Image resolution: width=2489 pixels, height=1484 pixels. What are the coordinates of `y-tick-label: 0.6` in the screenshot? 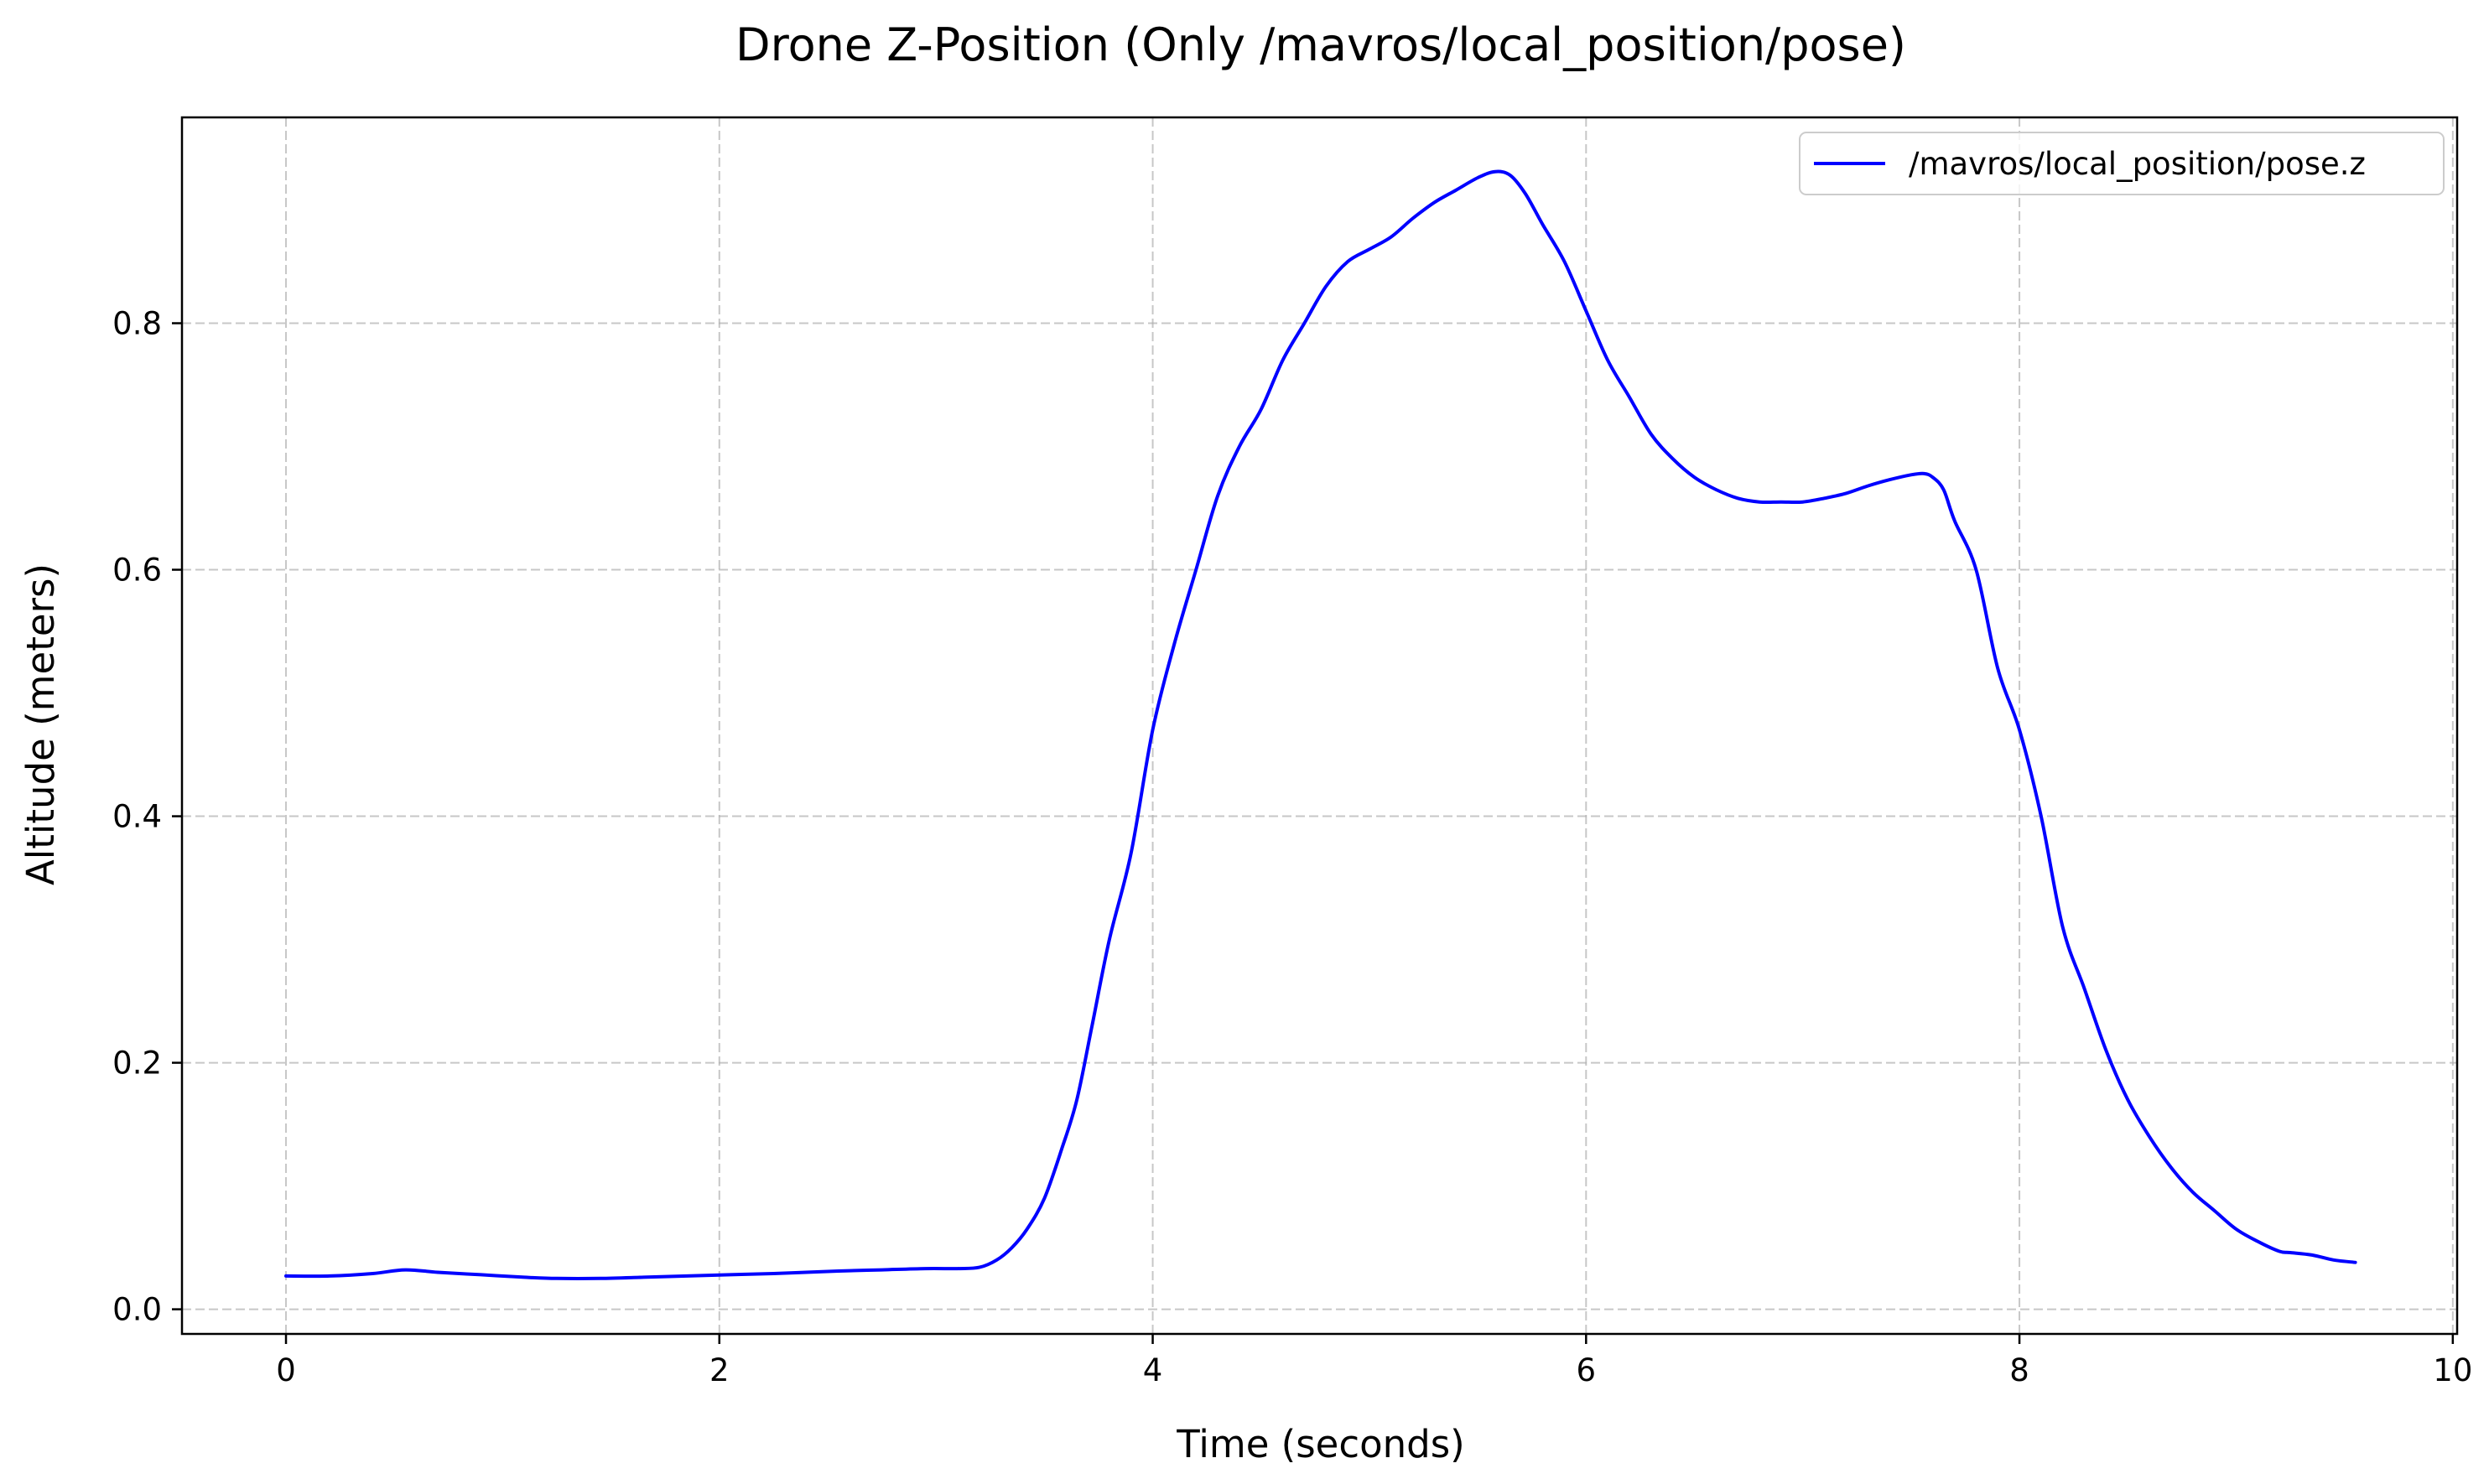 It's located at (137, 571).